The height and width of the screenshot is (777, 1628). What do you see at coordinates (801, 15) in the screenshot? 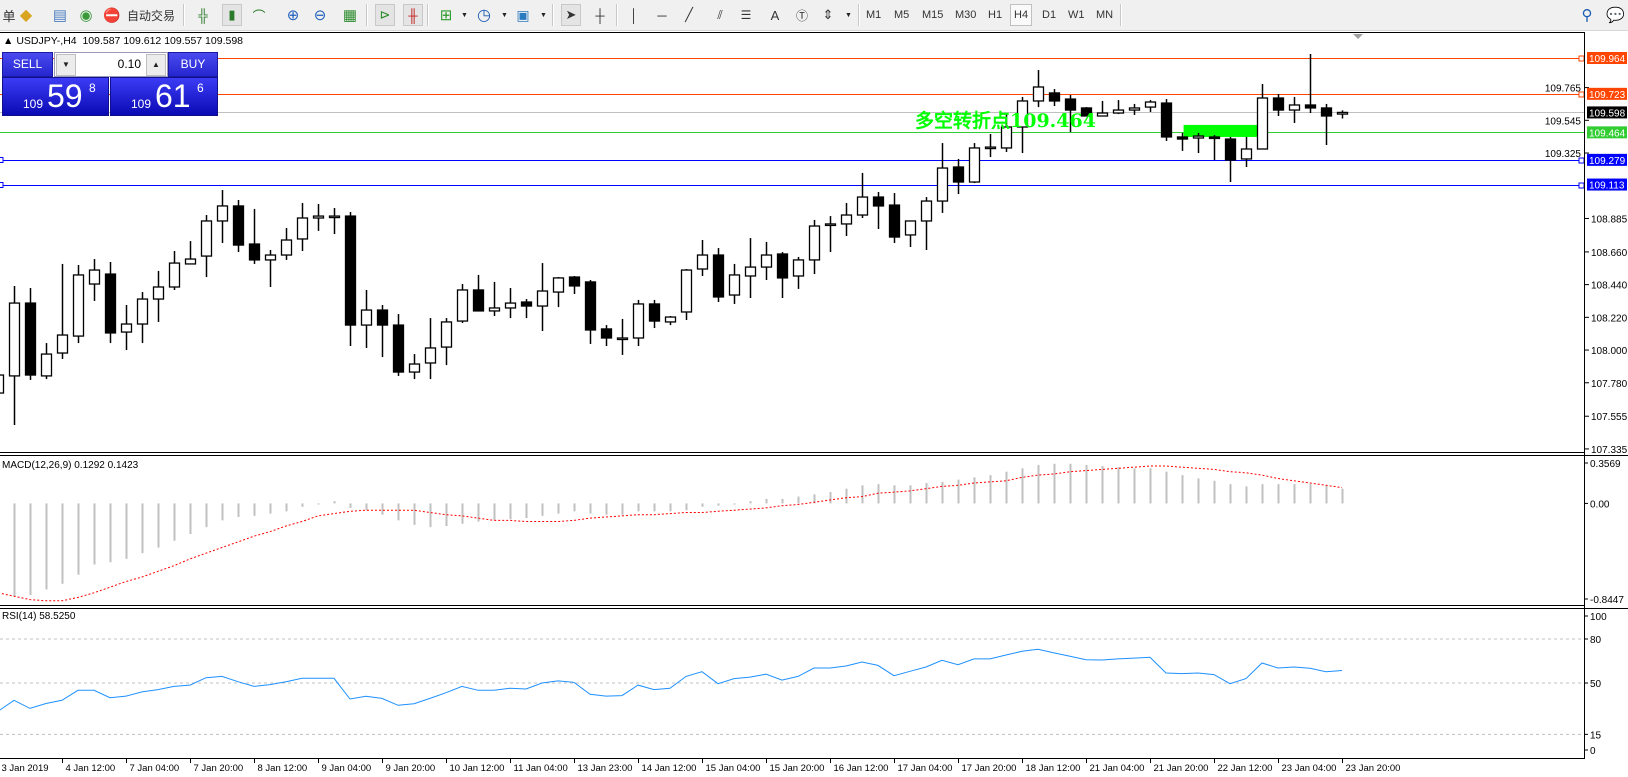
I see `text-label-icon: Ⓣ` at bounding box center [801, 15].